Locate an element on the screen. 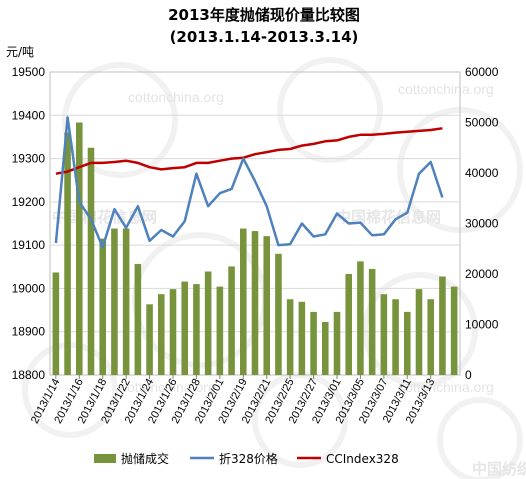 The image size is (526, 479). right-axis-ticks: 0 10000 20000 30000 40000 50000 60000 is located at coordinates (482, 223).